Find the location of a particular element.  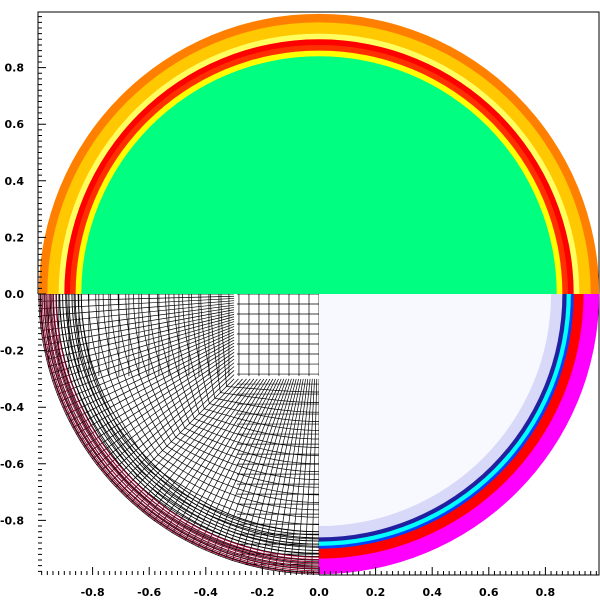

y-tick-label: -0.8 is located at coordinates (12, 520).